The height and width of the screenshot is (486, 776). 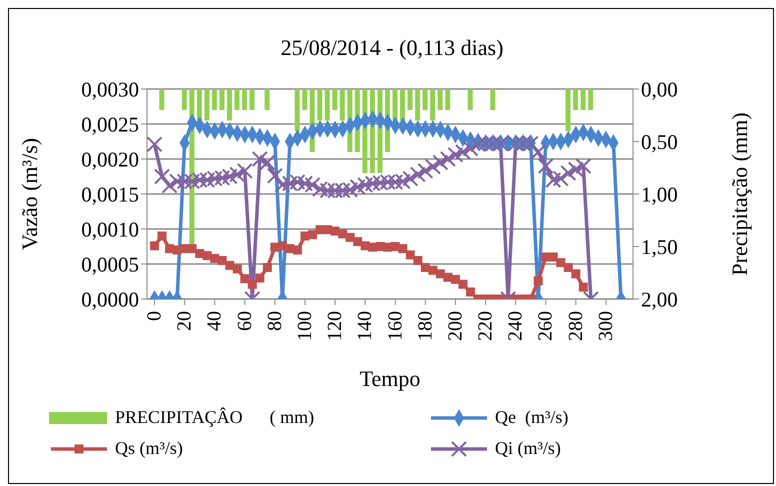 I want to click on y2-tick-label: 2,00, so click(x=659, y=299).